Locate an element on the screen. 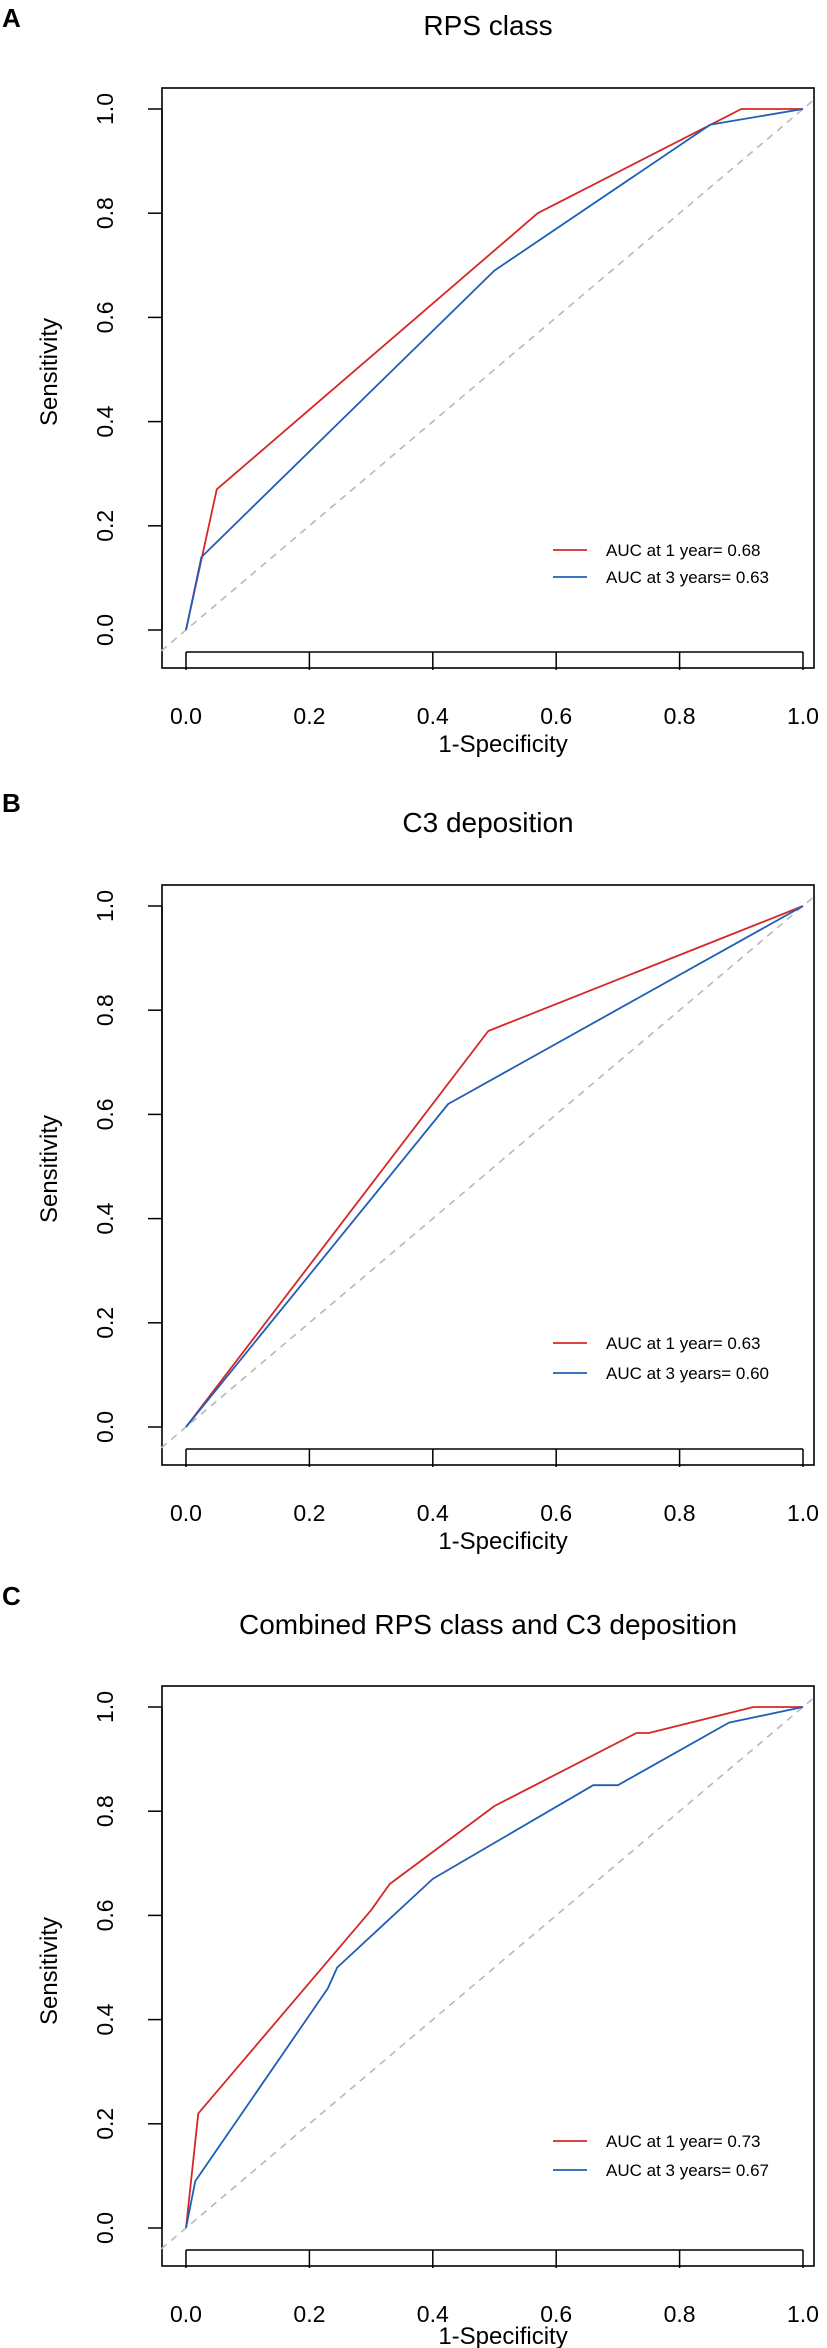  y-tick-label-a: 0.6 is located at coordinates (105, 317).